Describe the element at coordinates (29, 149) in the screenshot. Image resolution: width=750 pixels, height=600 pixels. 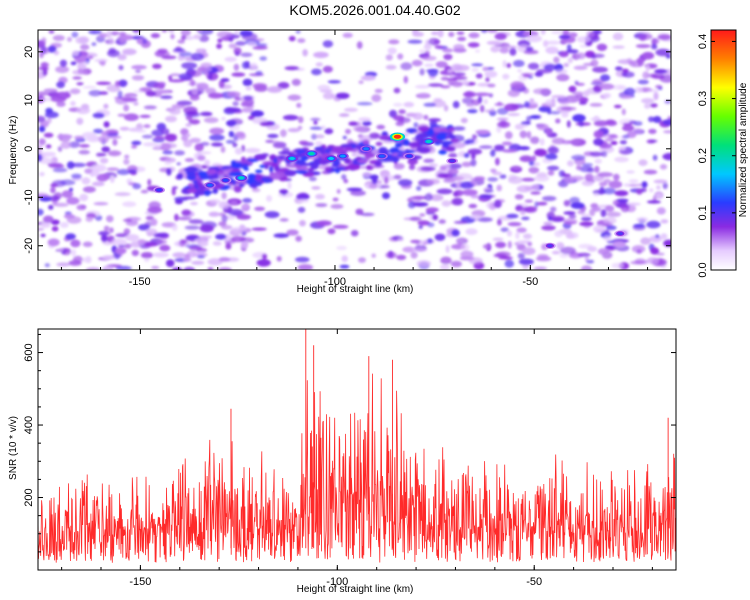
I see `heatmap-y-tick-label: 0` at that location.